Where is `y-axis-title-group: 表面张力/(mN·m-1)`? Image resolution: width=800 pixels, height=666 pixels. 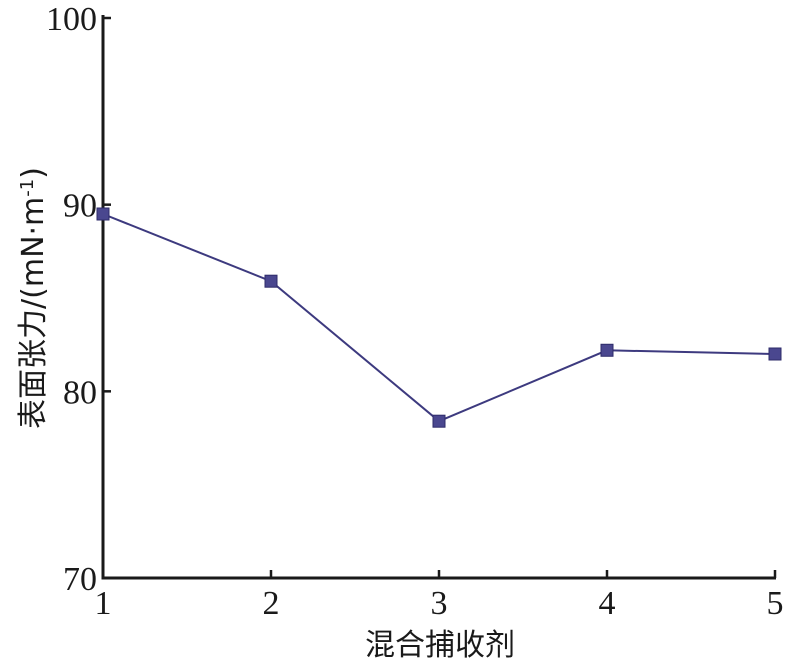 y-axis-title-group: 表面张力/(mN·m-1) is located at coordinates (33, 298).